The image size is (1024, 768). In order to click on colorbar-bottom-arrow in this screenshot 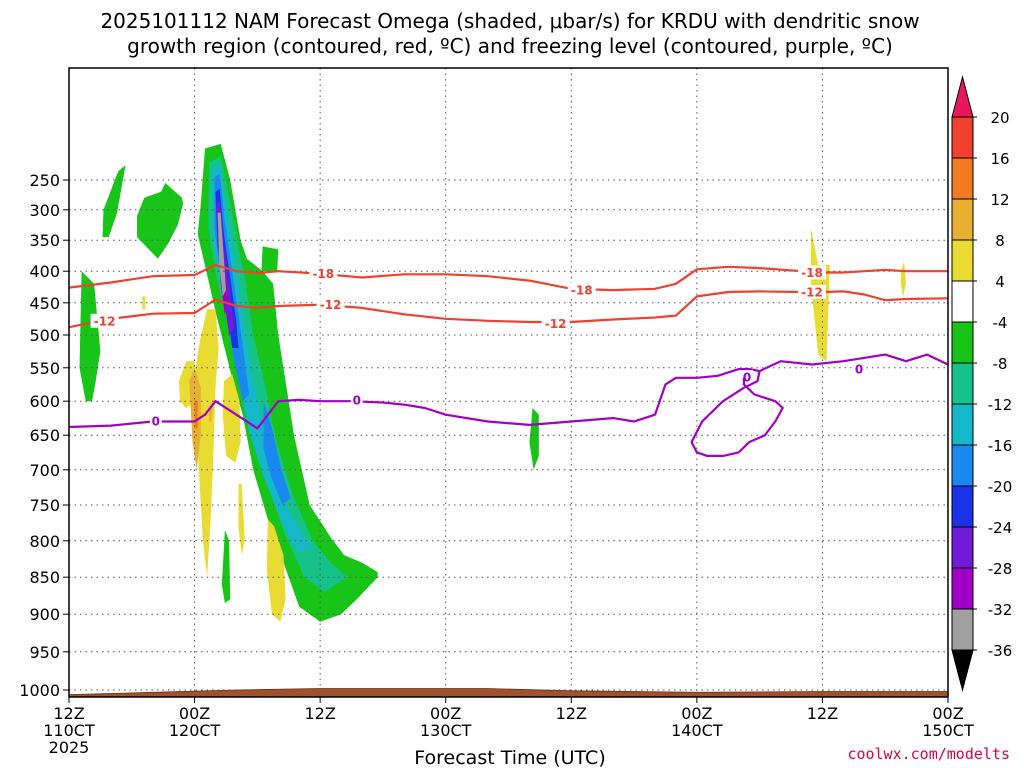, I will do `click(962, 670)`.